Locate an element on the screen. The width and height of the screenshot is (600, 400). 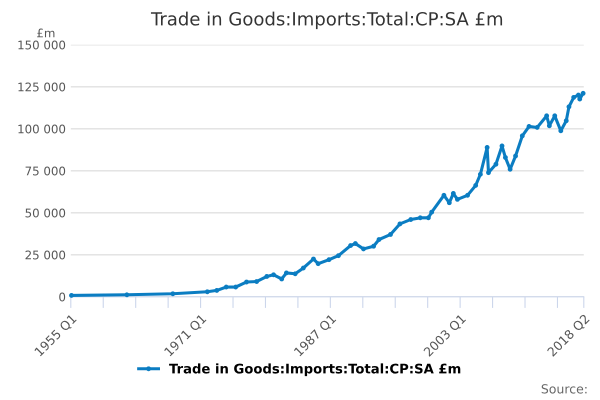
y-tick-label: 75 000 is located at coordinates (46, 171).